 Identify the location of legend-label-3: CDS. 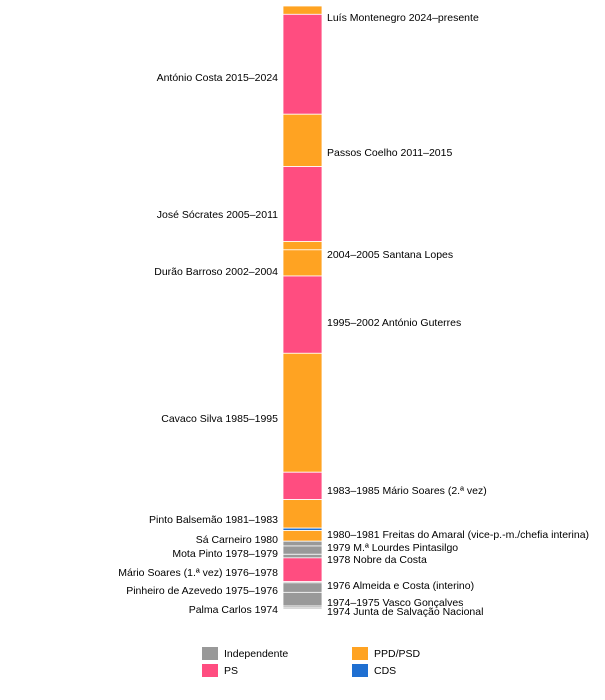
(385, 671).